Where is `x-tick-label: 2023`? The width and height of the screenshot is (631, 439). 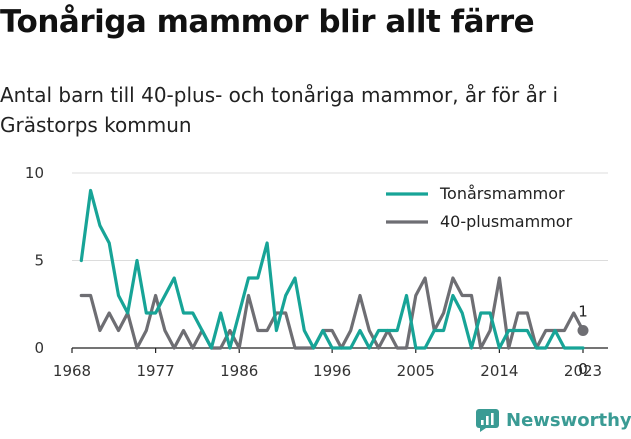 x-tick-label: 2023 is located at coordinates (583, 371).